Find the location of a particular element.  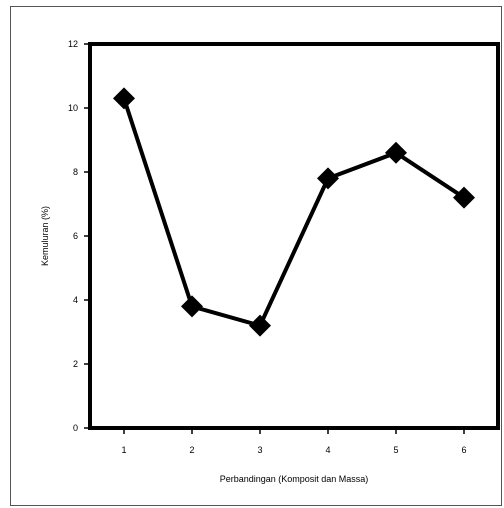

x-tick-label: 6 is located at coordinates (463, 450).